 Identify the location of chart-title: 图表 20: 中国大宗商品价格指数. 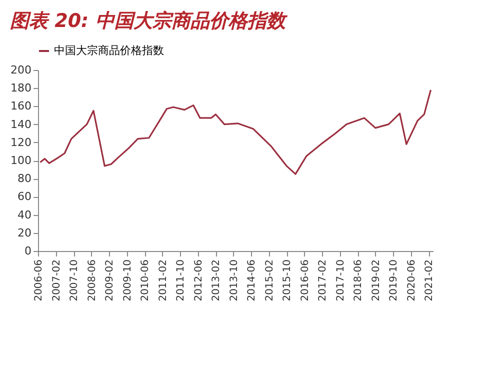
(149, 21).